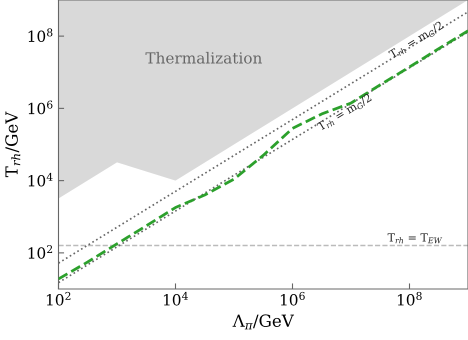  Describe the element at coordinates (410, 299) in the screenshot. I see `x-tick-label: 10$^{8}$` at that location.